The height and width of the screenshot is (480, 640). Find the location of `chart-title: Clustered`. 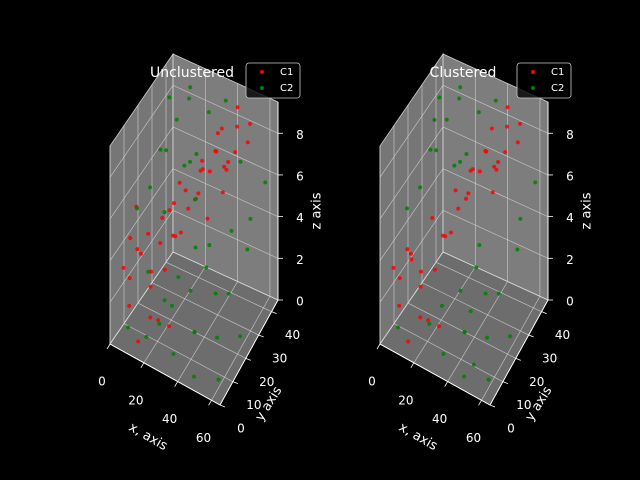

chart-title: Clustered is located at coordinates (463, 73).